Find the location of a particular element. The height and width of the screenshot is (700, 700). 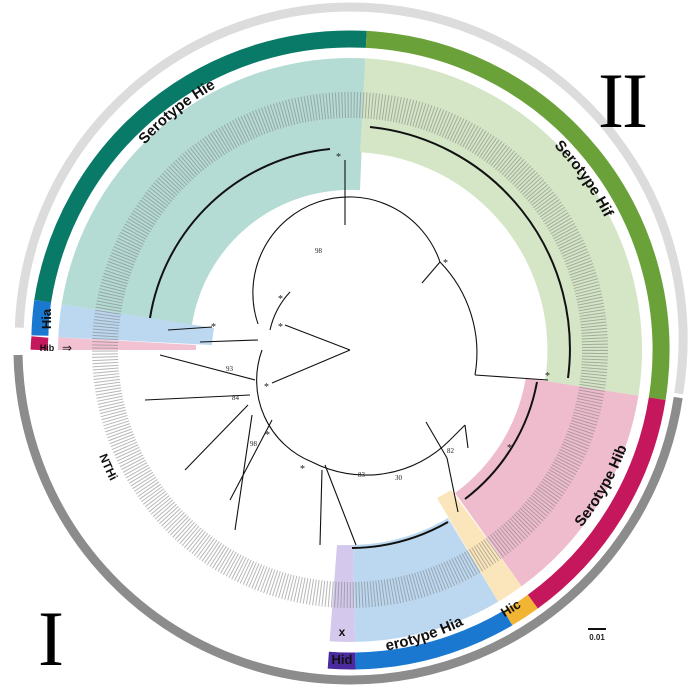

hia-band is located at coordinates (434, 640).